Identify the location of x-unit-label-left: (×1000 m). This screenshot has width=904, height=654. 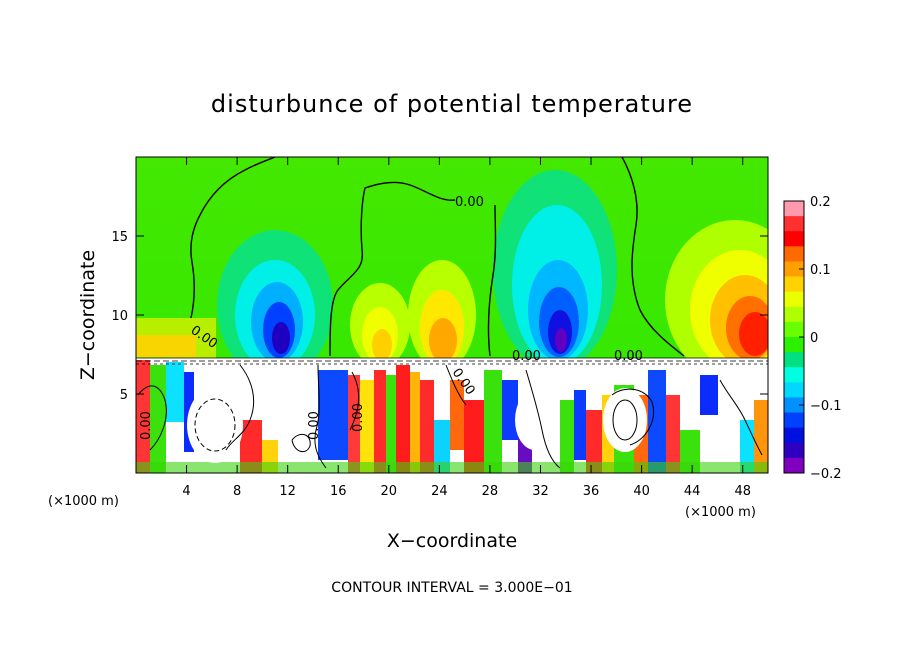
(83, 501).